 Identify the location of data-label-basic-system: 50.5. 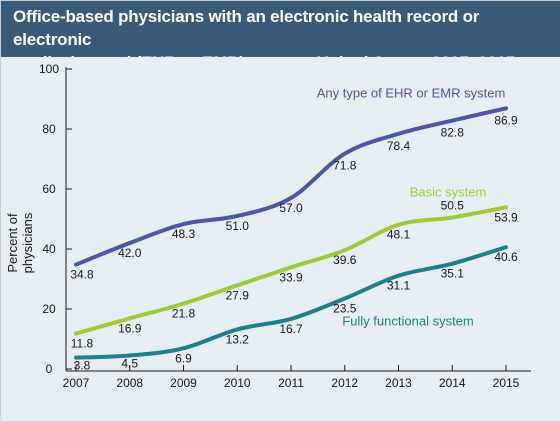
(453, 206).